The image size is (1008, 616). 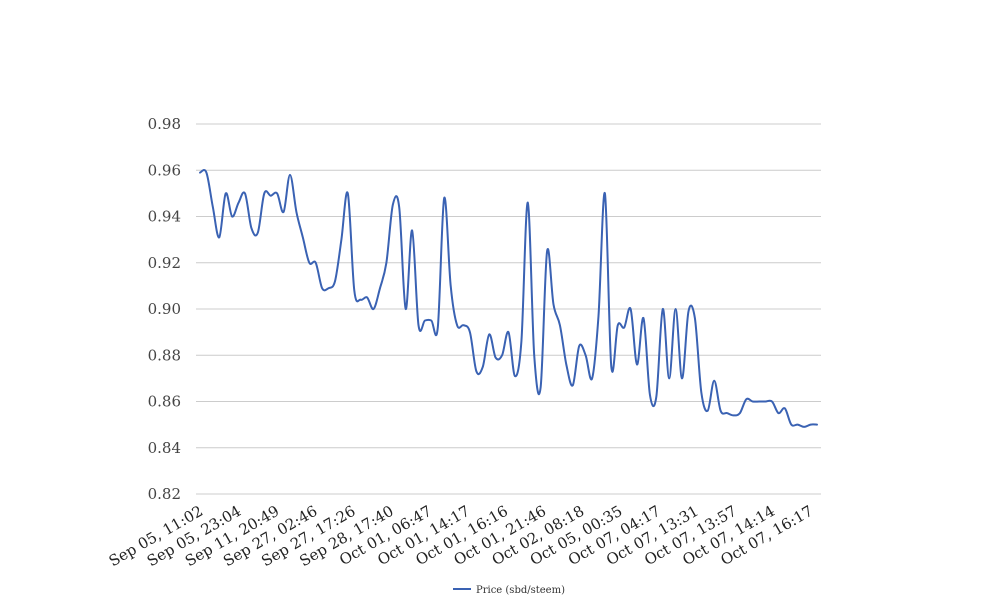 I want to click on legend: Price (sbd/steem), so click(x=509, y=590).